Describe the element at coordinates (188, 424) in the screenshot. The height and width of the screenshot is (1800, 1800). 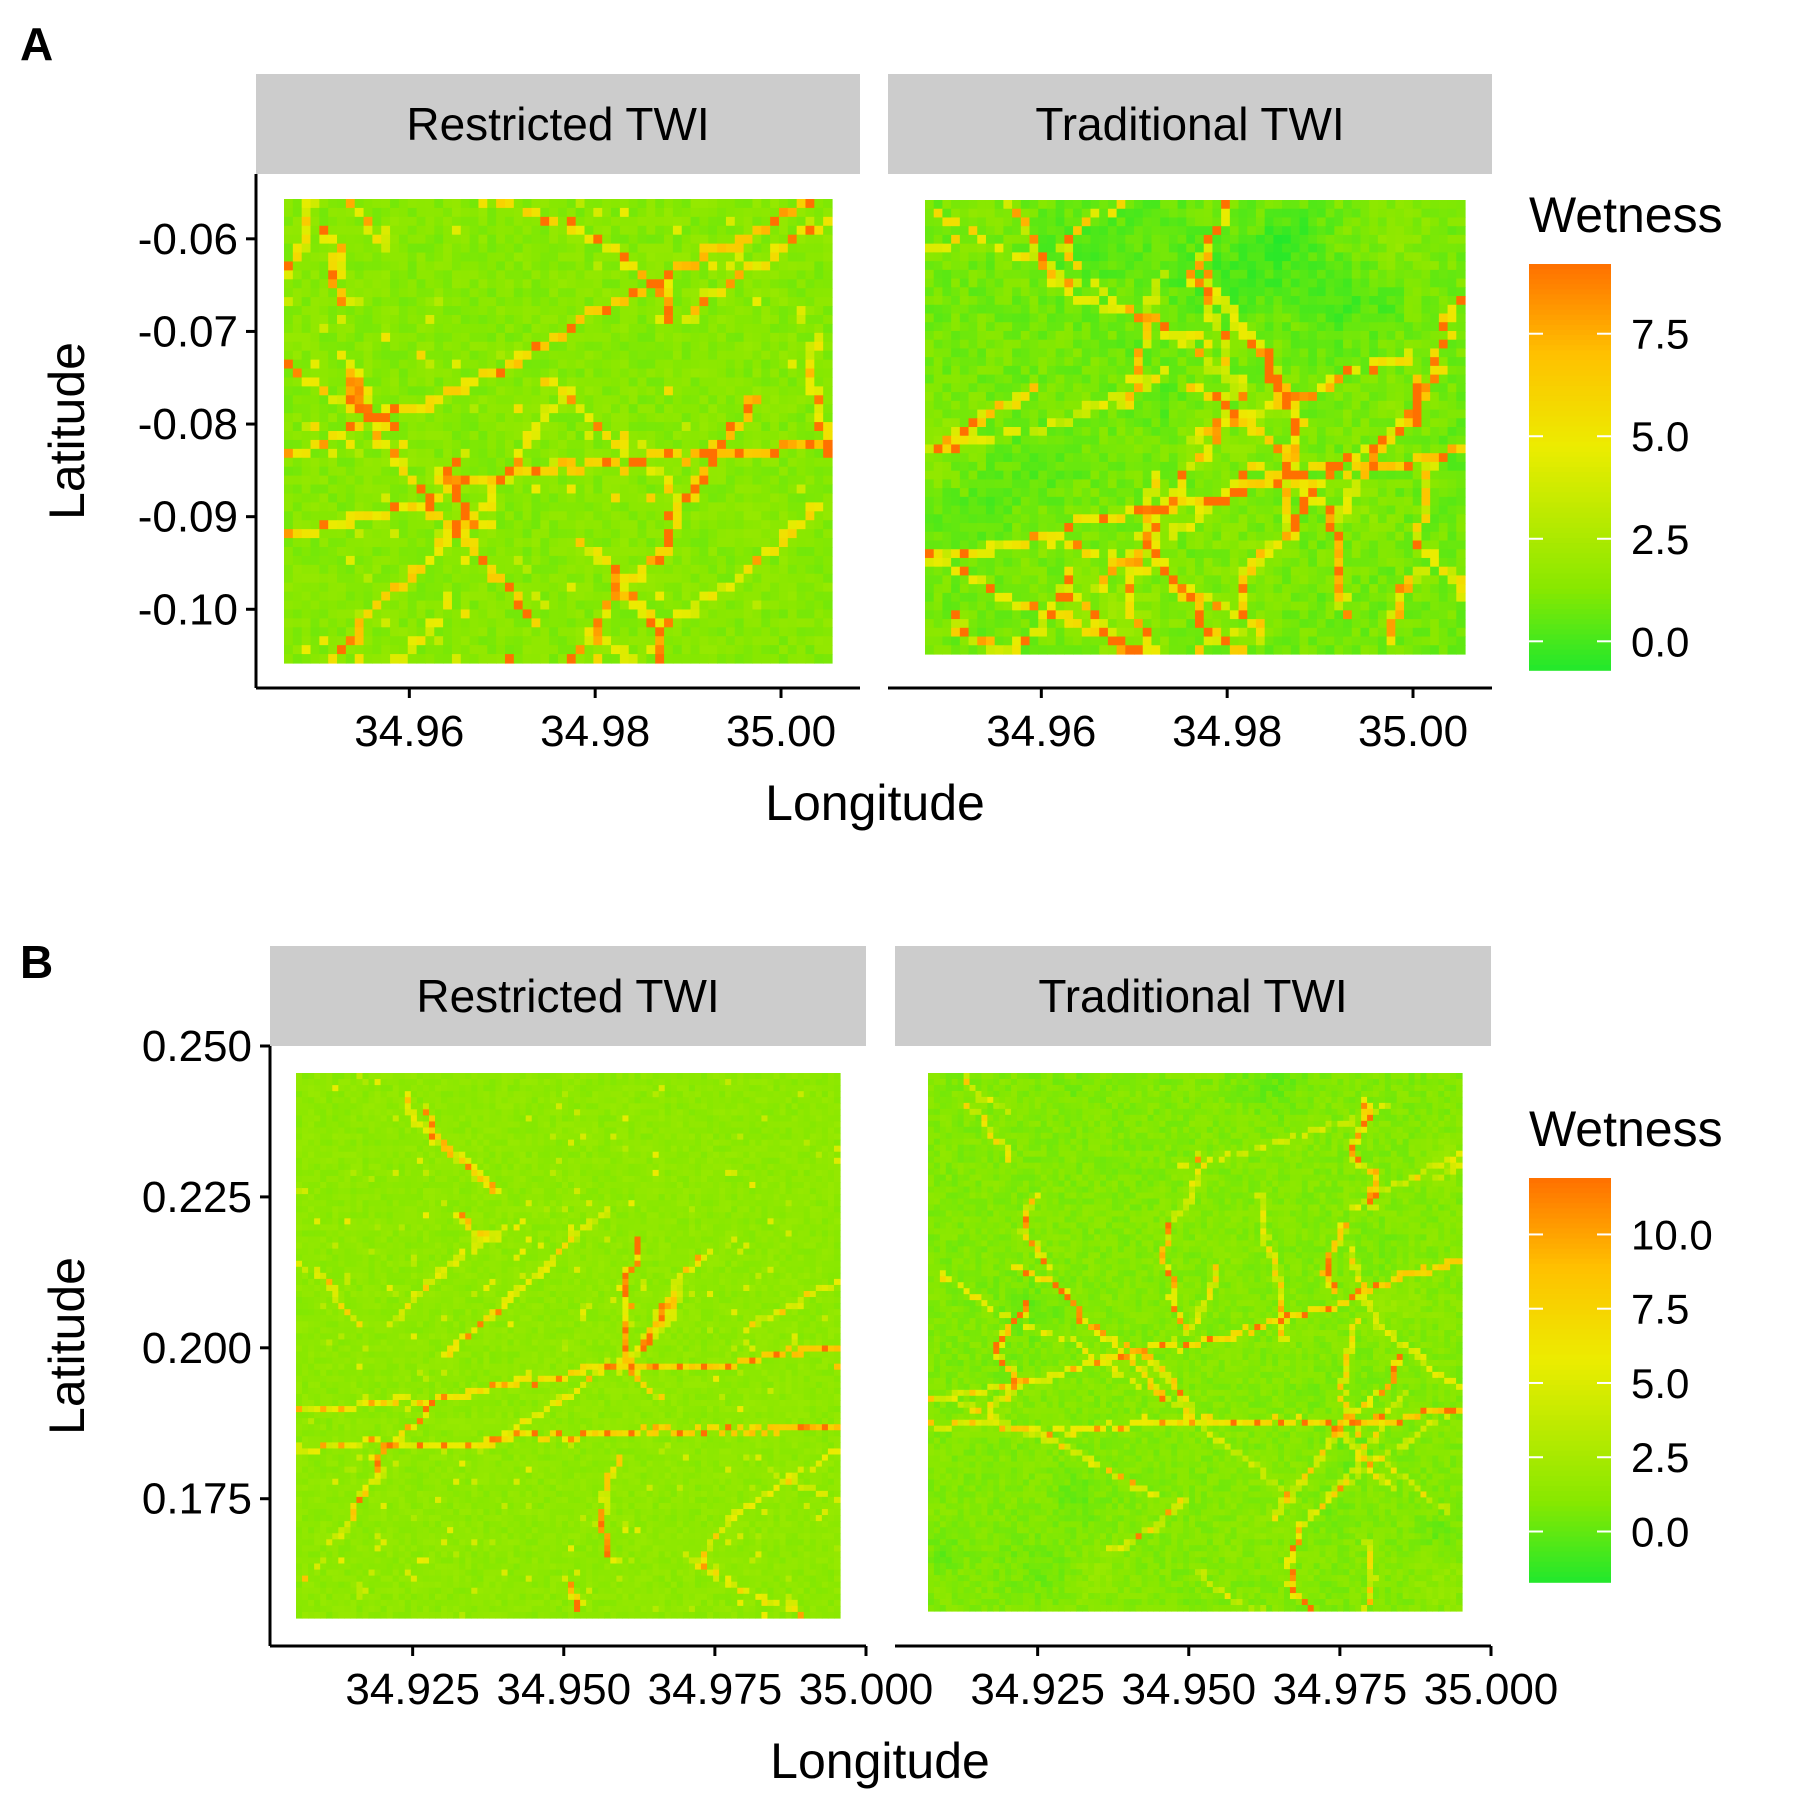
I see `y-tick-label: -0.08` at that location.